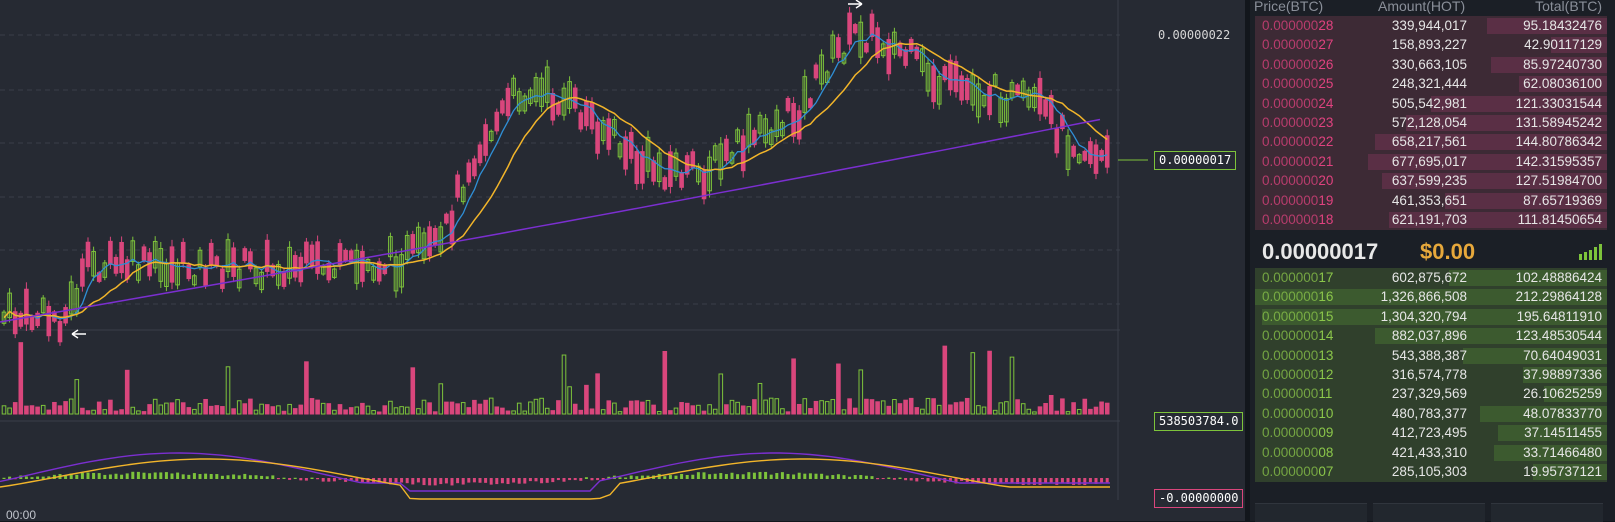  Describe the element at coordinates (1431, 84) in the screenshot. I see `ask-row: 0.00000025 248,321,444 62.08036100` at that location.